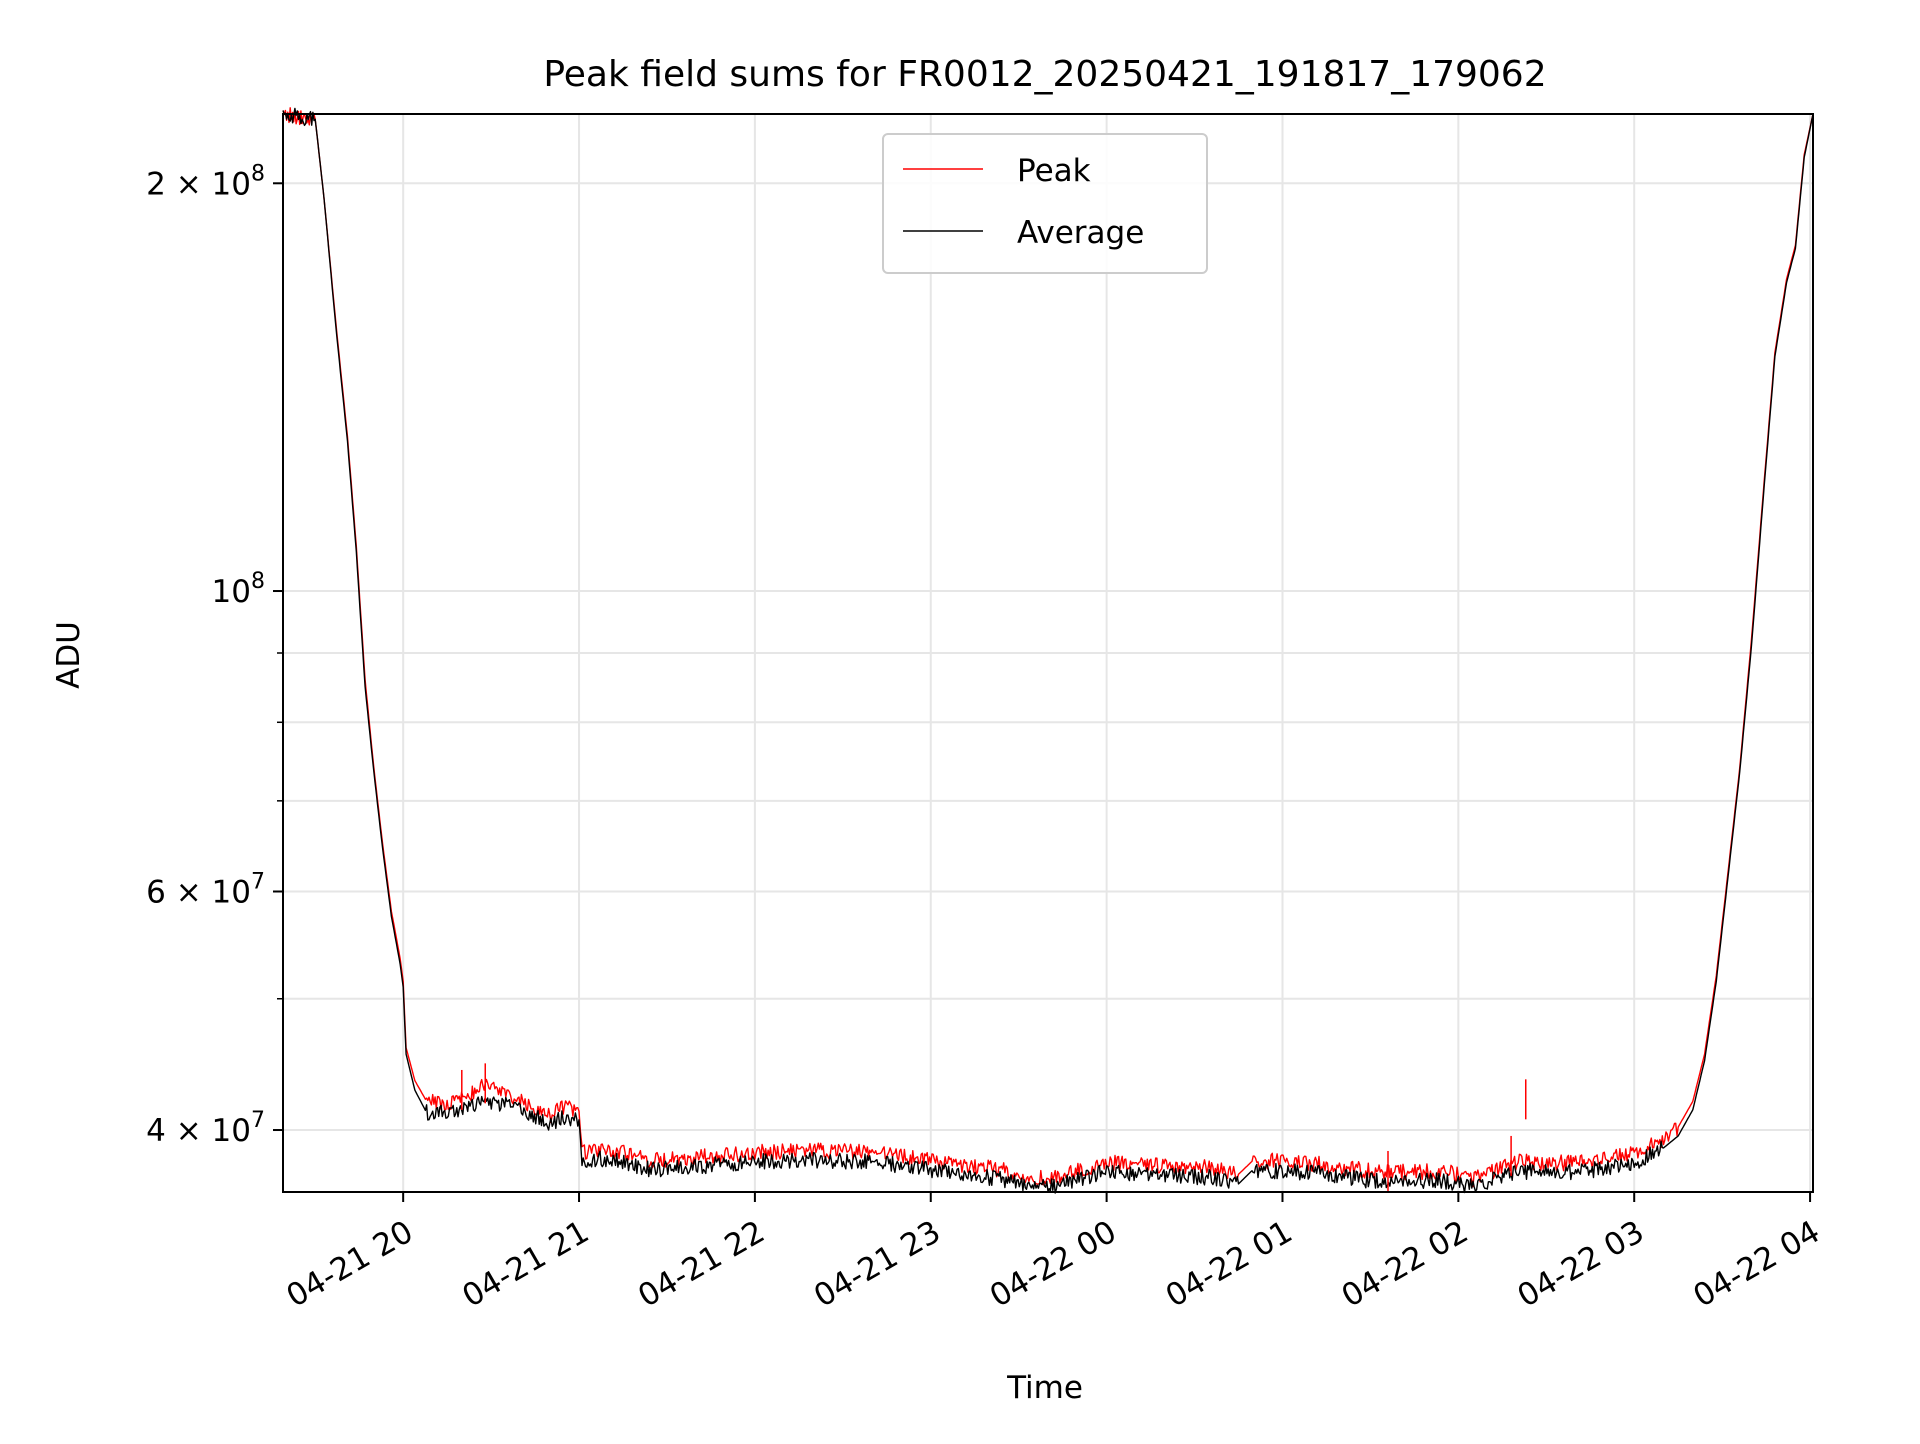  I want to click on x-axis-label: Time, so click(1044, 1388).